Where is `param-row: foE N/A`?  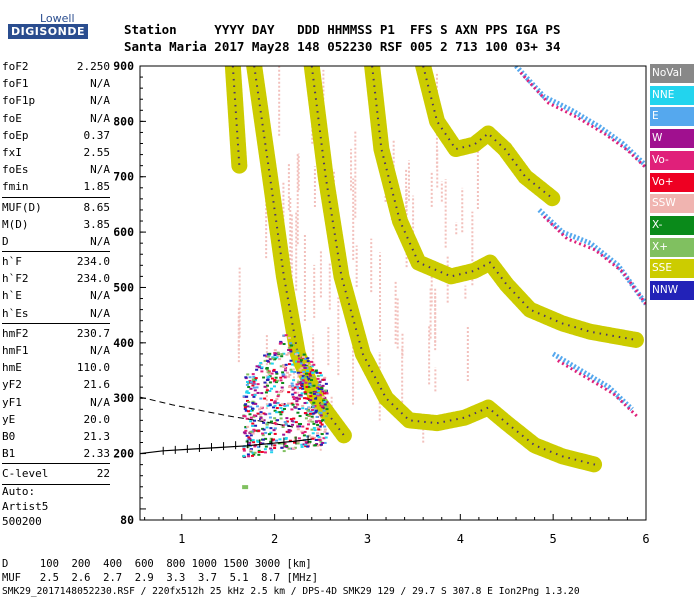
param-row: foE N/A is located at coordinates (56, 118).